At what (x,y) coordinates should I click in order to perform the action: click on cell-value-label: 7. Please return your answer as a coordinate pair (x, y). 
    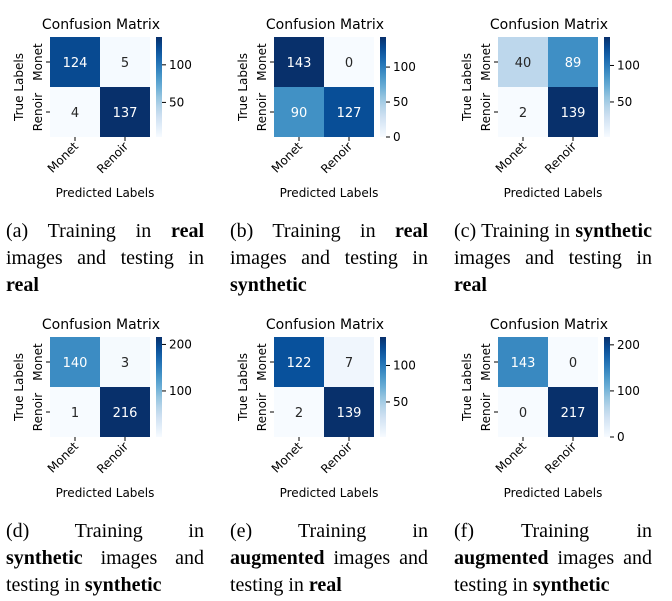
    Looking at the image, I should click on (349, 363).